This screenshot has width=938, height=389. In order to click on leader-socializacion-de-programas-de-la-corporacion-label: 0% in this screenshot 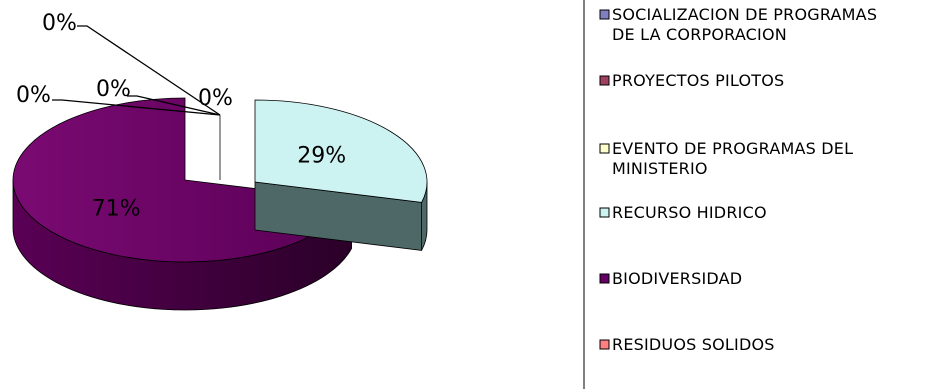, I will do `click(59, 23)`.